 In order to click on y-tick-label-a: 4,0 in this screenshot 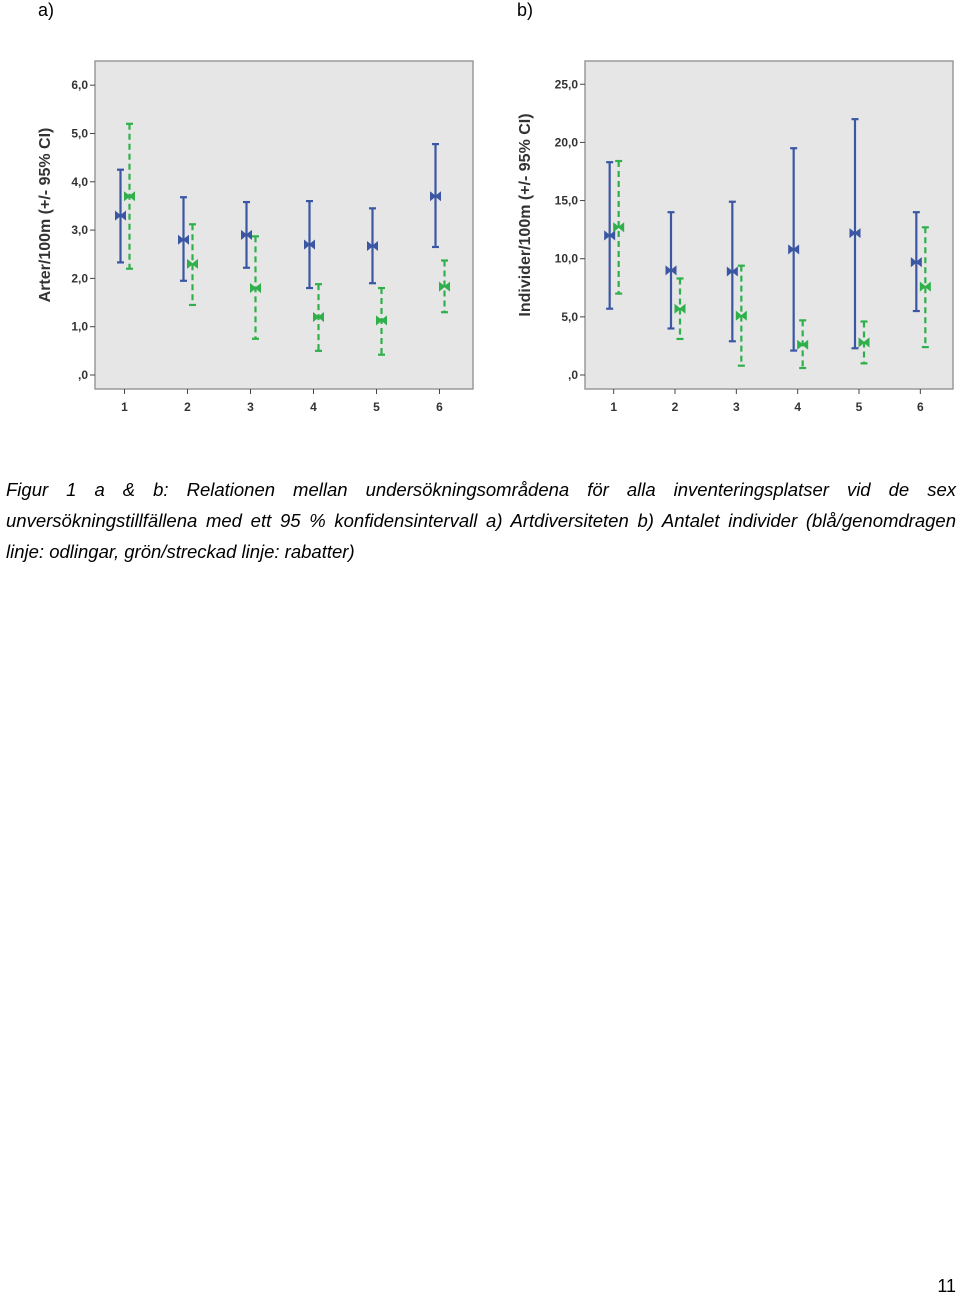, I will do `click(79, 182)`.